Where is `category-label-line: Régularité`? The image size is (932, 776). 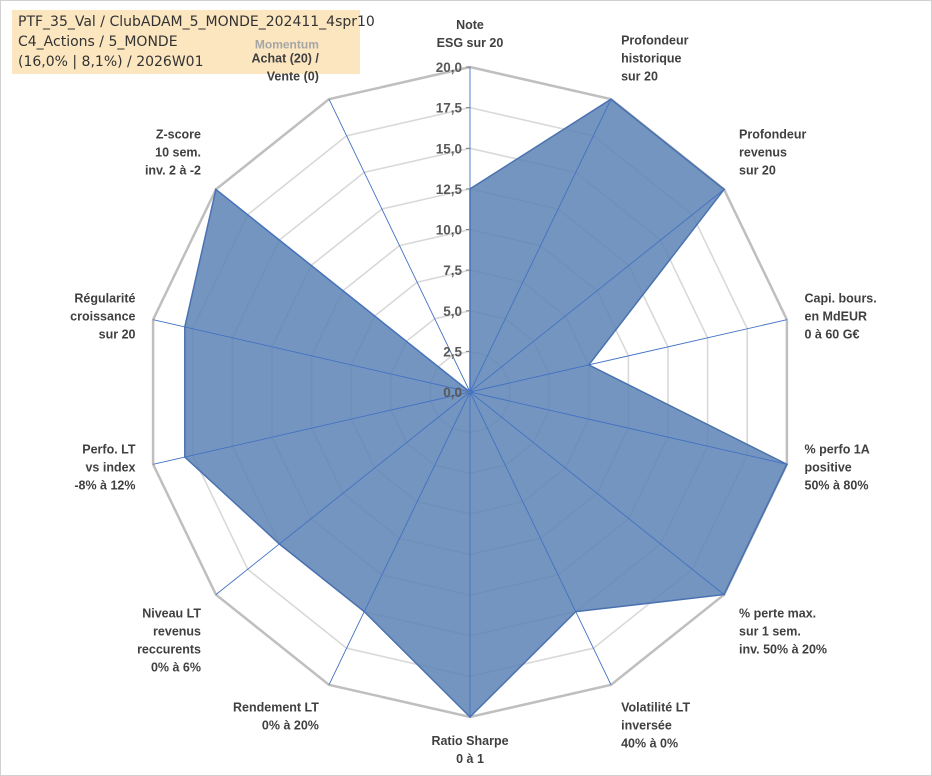 category-label-line: Régularité is located at coordinates (104, 299).